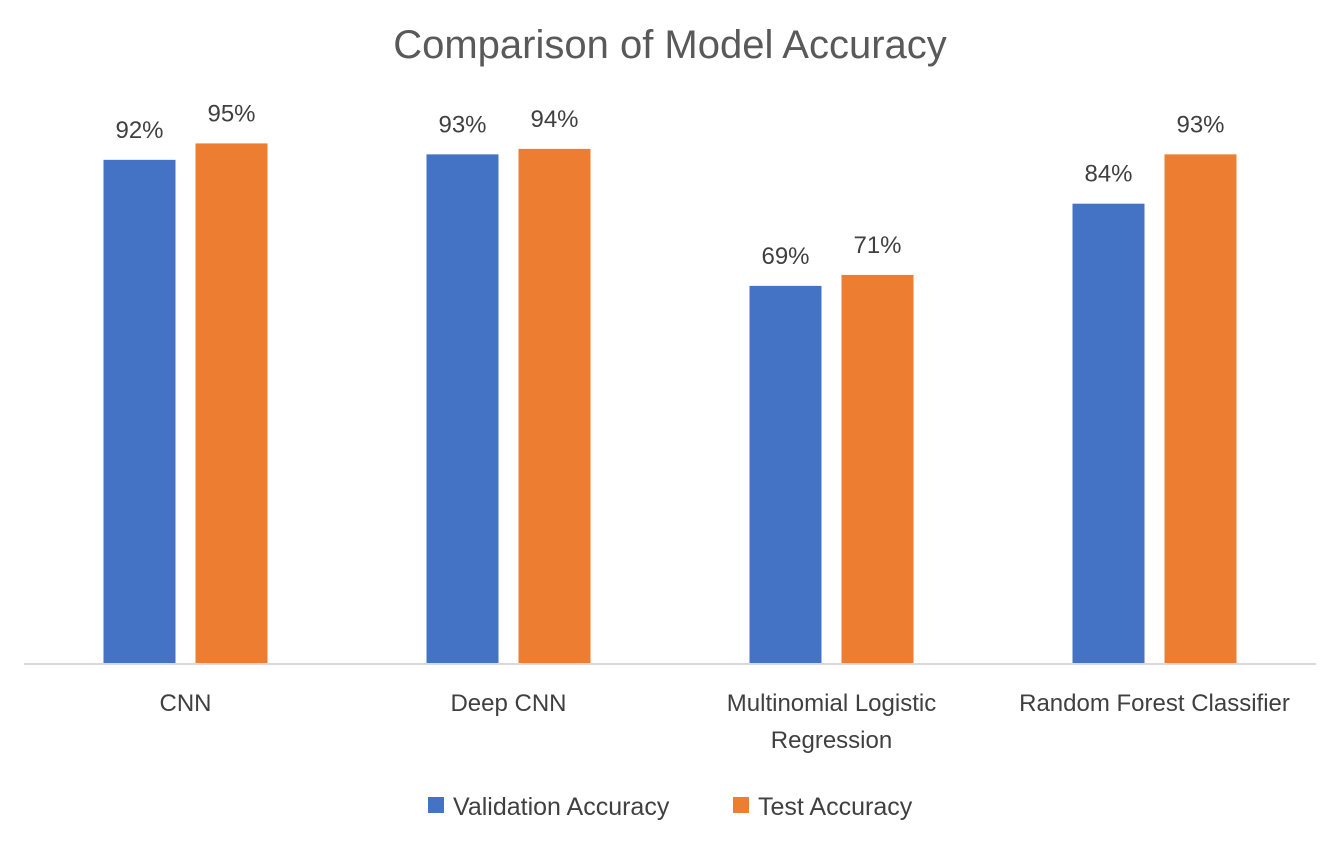  What do you see at coordinates (231, 113) in the screenshot?
I see `data-label-test-0: 95%` at bounding box center [231, 113].